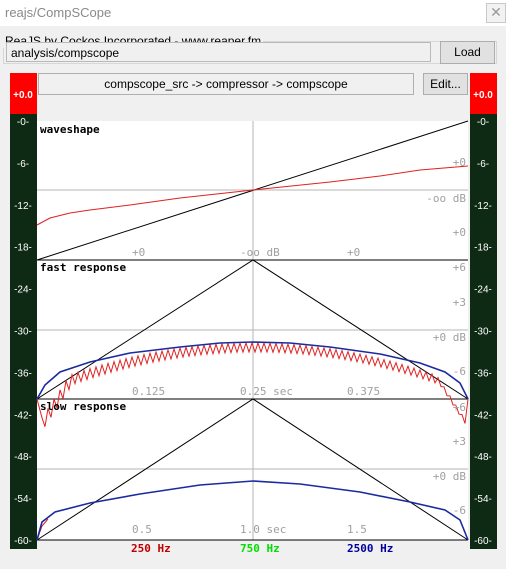 This screenshot has height=569, width=506. I want to click on window-title: reajs/CompSCope, so click(58, 12).